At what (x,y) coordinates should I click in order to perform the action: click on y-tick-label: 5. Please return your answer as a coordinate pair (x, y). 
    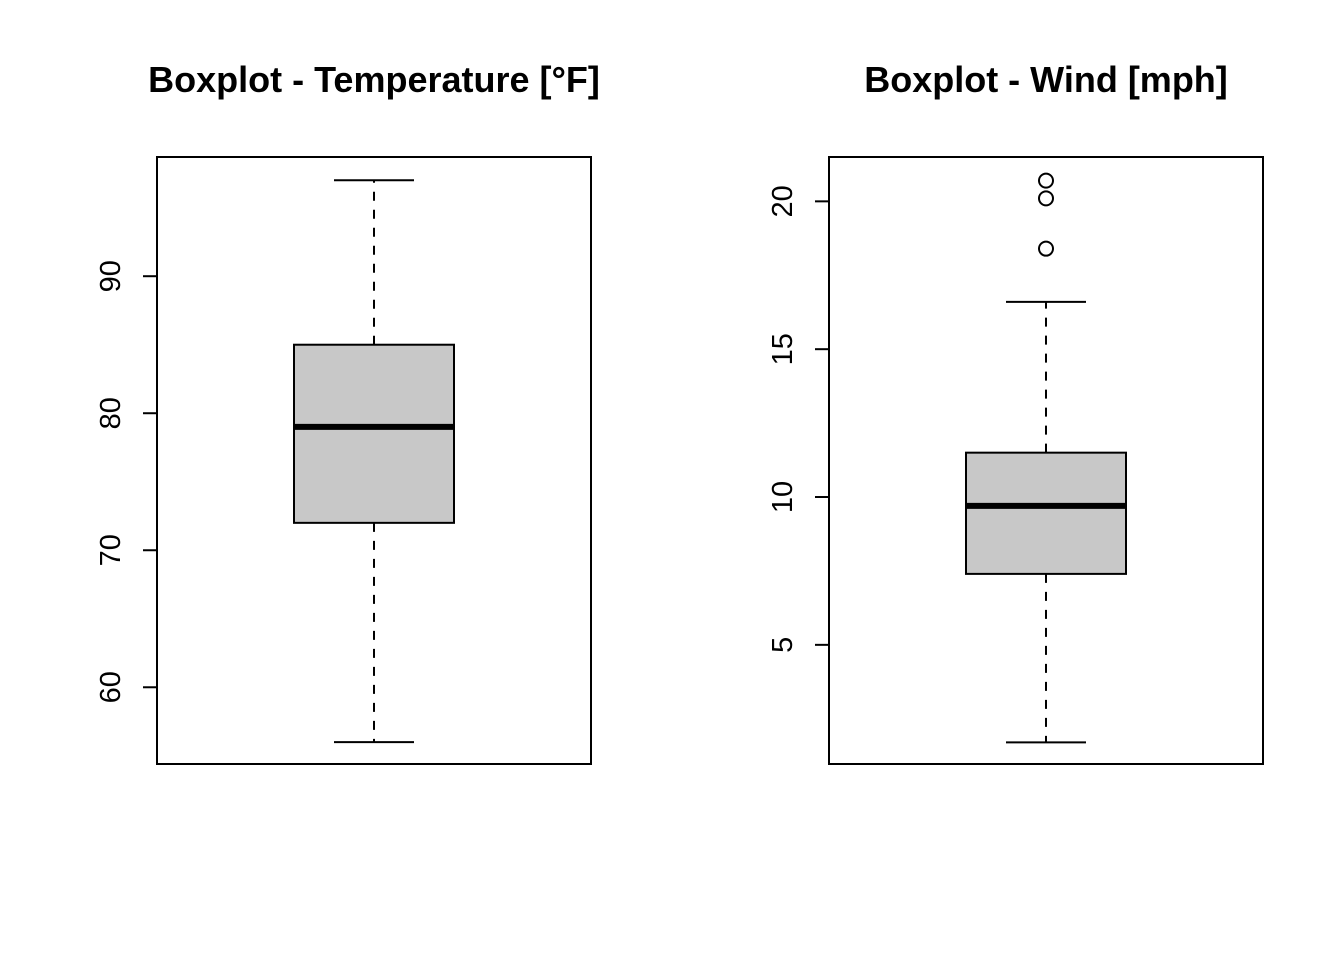
    Looking at the image, I should click on (783, 645).